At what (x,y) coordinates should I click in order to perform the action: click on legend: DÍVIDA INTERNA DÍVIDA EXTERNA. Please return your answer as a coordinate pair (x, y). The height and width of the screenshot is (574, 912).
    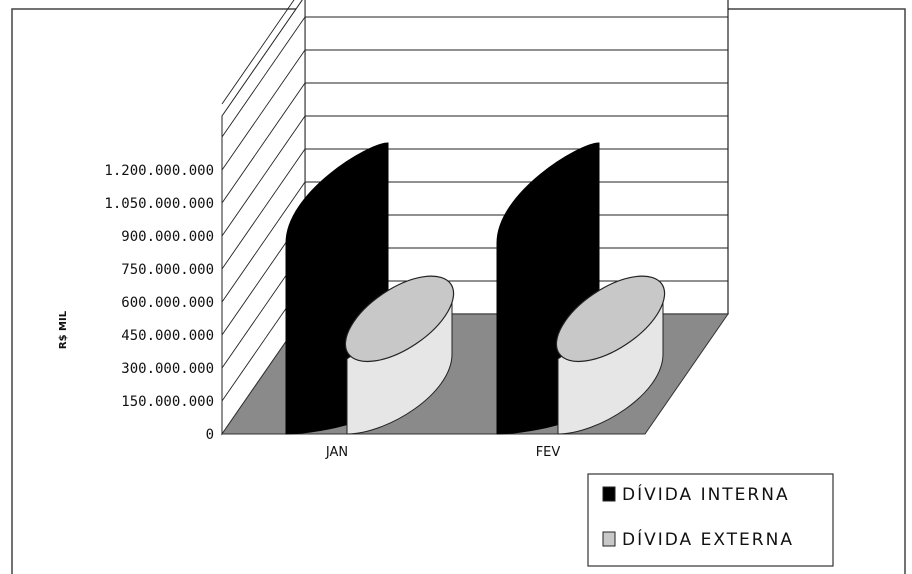
    Looking at the image, I should click on (710, 520).